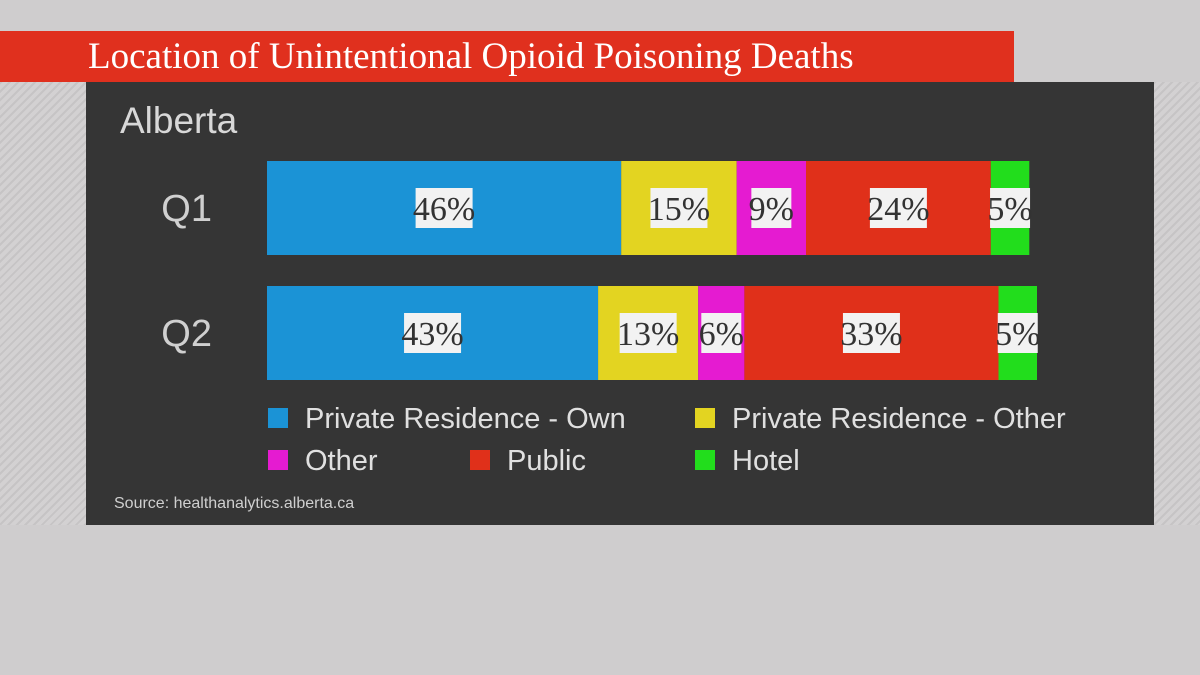  Describe the element at coordinates (899, 419) in the screenshot. I see `legend-label-1: Private Residence - Other` at that location.